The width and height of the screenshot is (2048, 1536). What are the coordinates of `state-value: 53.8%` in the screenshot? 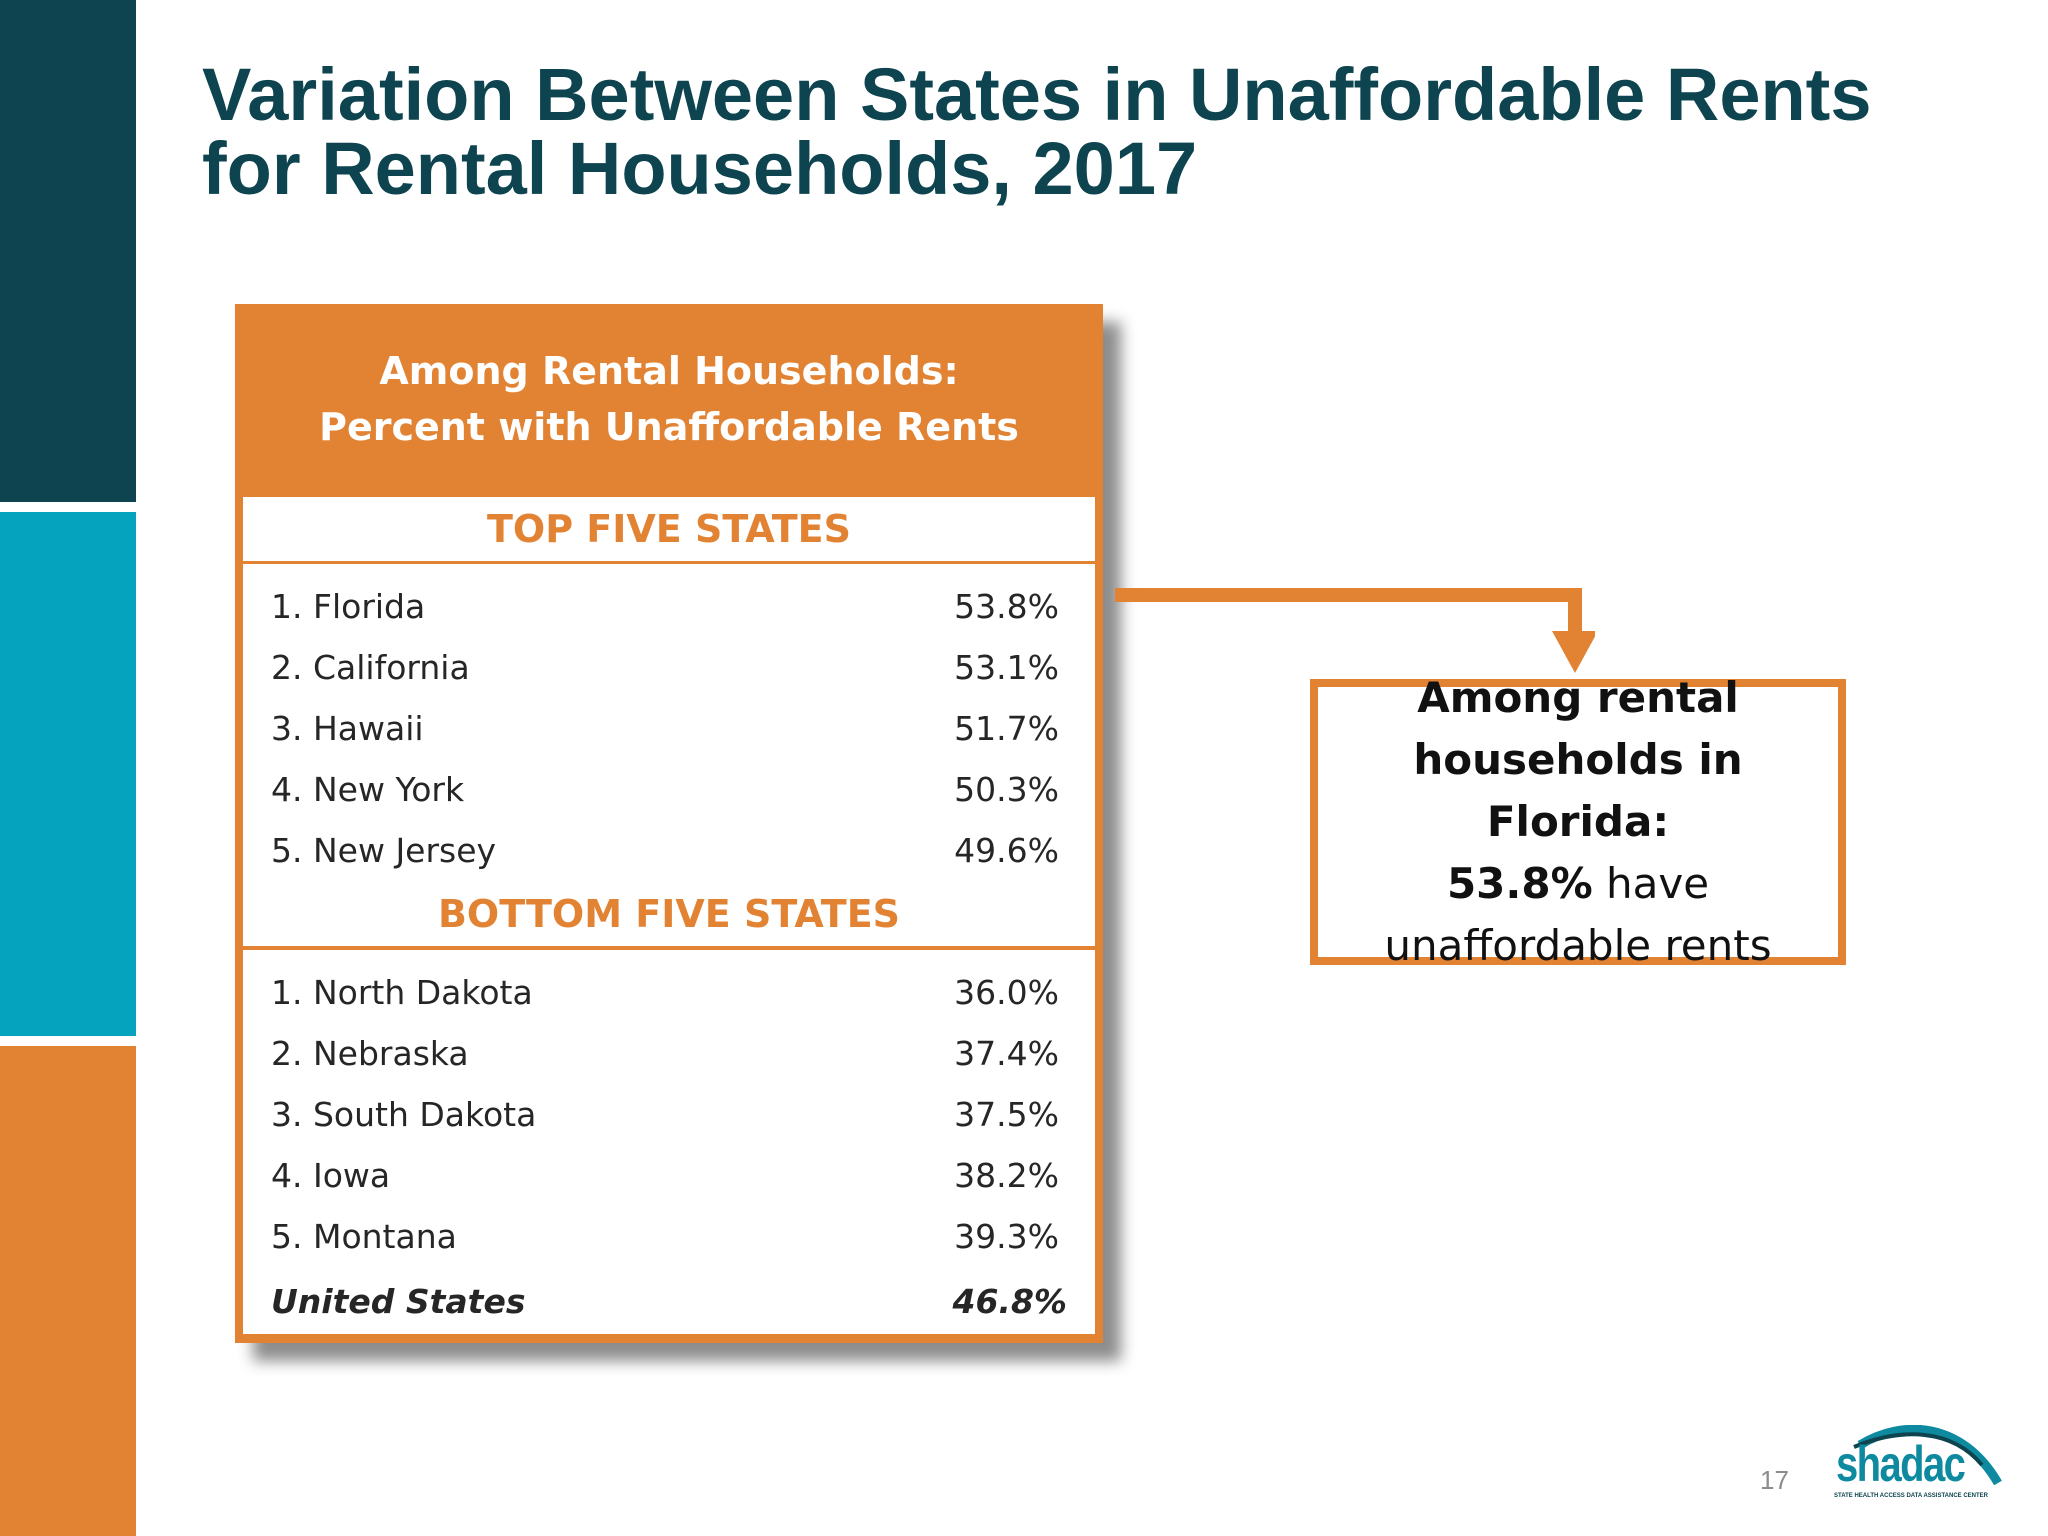 It's located at (1006, 606).